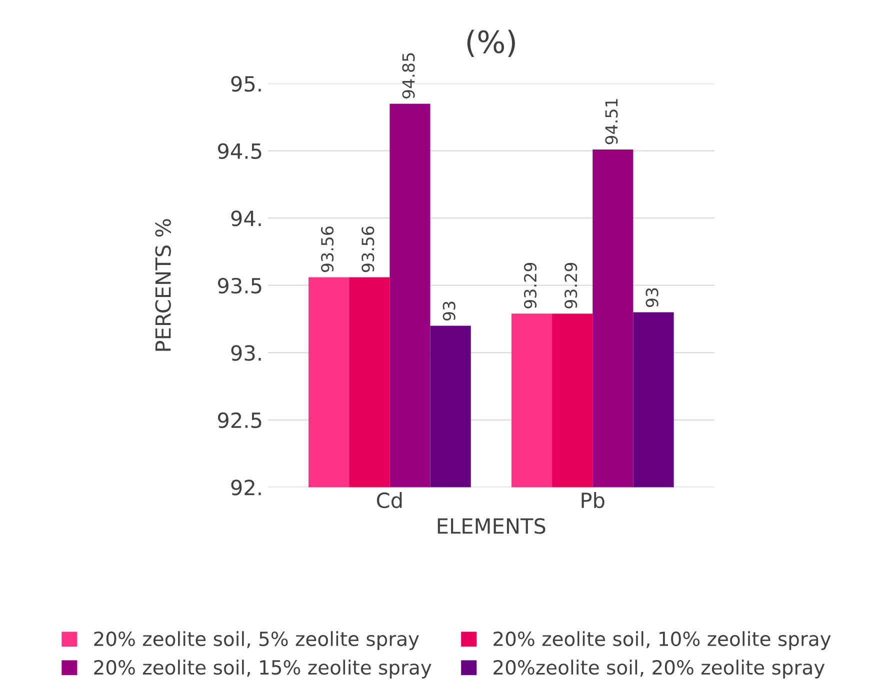  What do you see at coordinates (659, 669) in the screenshot?
I see `legend-label: 20%zeolite soil, 20% zeolite spray` at bounding box center [659, 669].